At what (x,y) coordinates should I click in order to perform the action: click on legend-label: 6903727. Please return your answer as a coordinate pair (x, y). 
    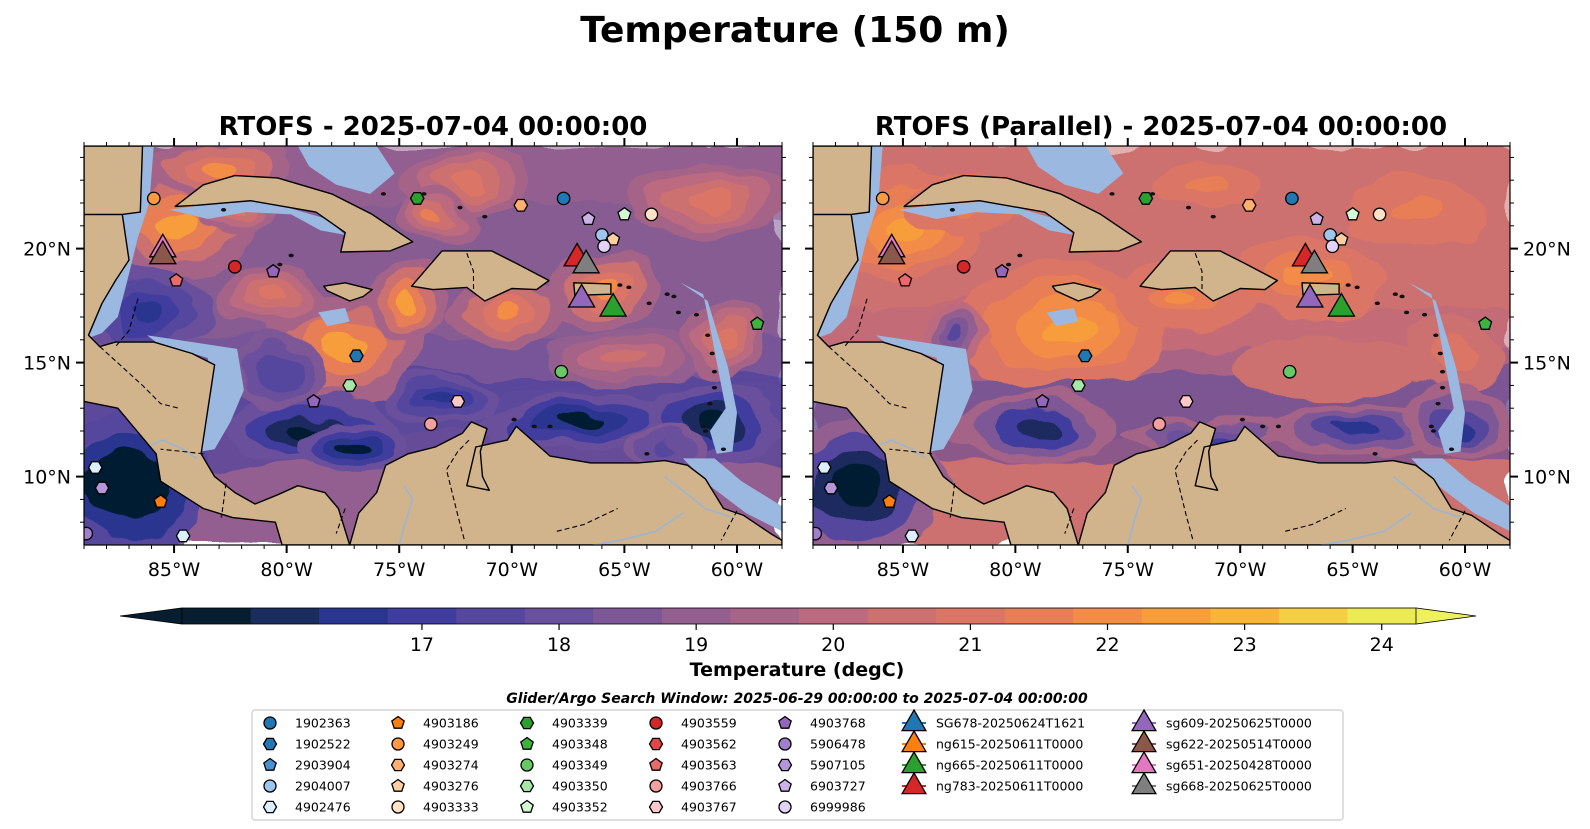
    Looking at the image, I should click on (838, 786).